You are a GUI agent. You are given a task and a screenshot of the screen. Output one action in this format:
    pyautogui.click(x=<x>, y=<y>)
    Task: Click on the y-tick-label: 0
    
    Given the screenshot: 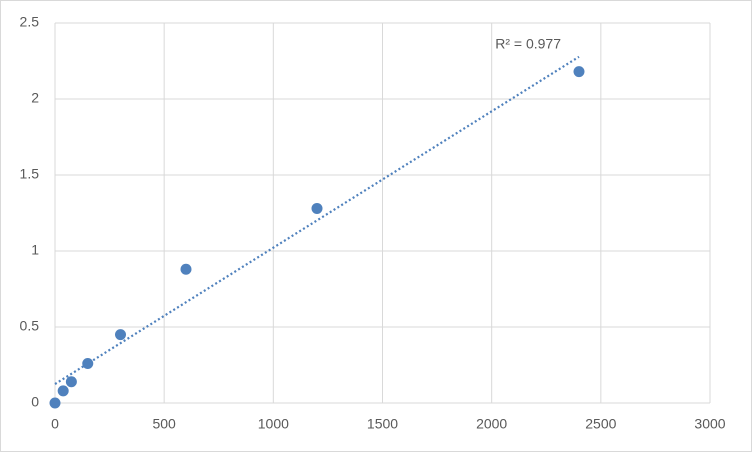 What is the action you would take?
    pyautogui.click(x=35, y=402)
    